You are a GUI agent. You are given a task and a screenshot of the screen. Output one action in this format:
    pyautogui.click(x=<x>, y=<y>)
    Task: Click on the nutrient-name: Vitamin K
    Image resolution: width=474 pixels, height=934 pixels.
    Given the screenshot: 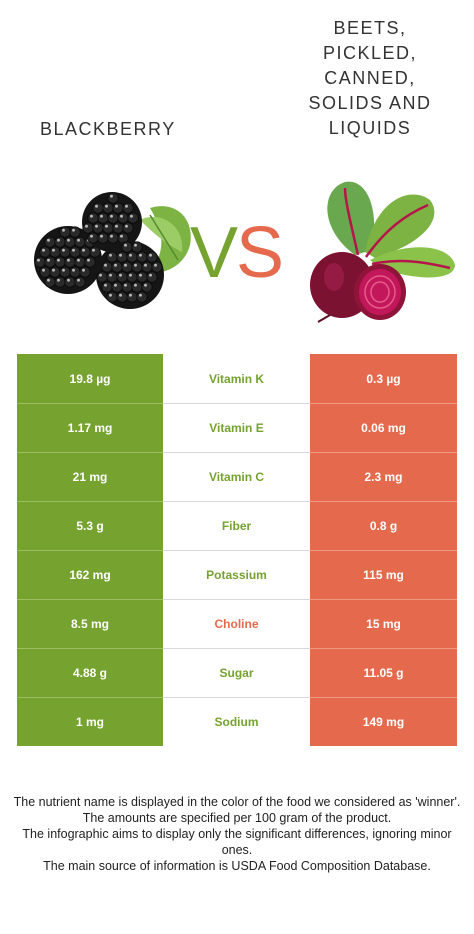 What is the action you would take?
    pyautogui.click(x=236, y=378)
    